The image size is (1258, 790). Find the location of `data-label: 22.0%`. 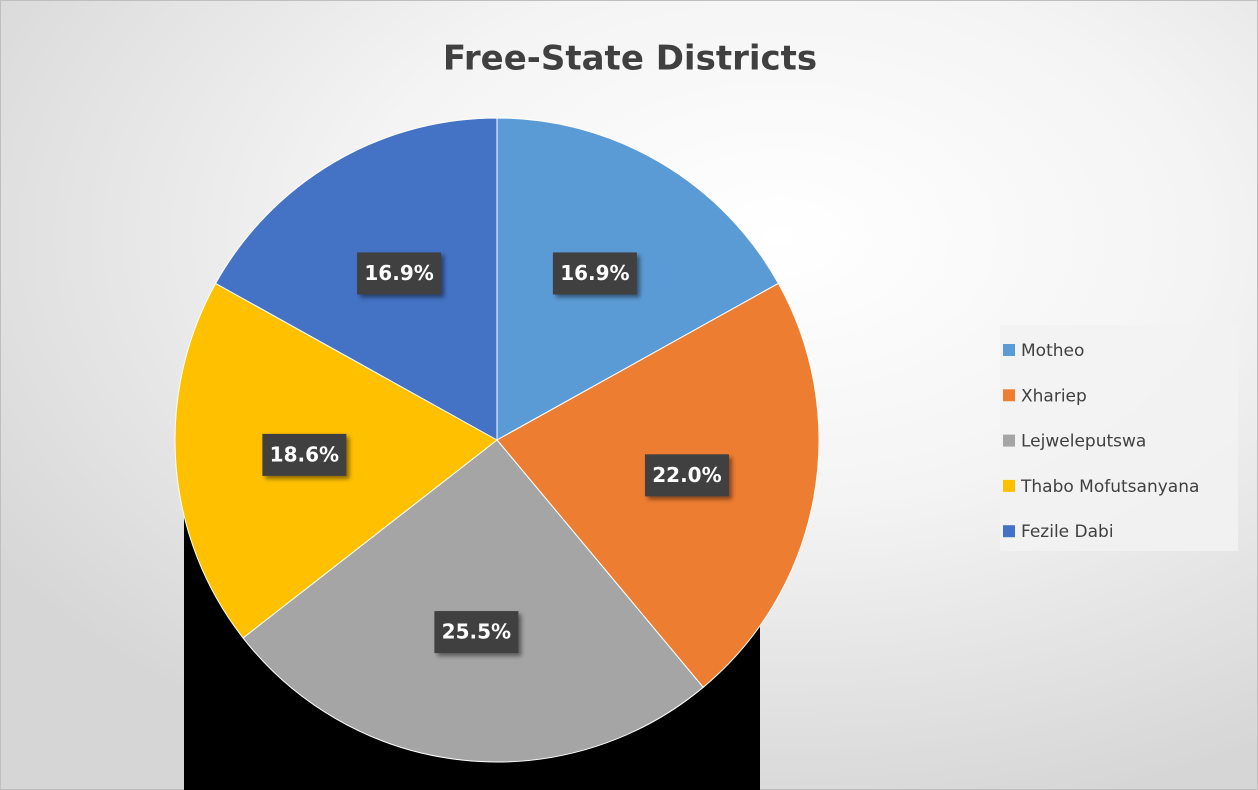

data-label: 22.0% is located at coordinates (686, 475).